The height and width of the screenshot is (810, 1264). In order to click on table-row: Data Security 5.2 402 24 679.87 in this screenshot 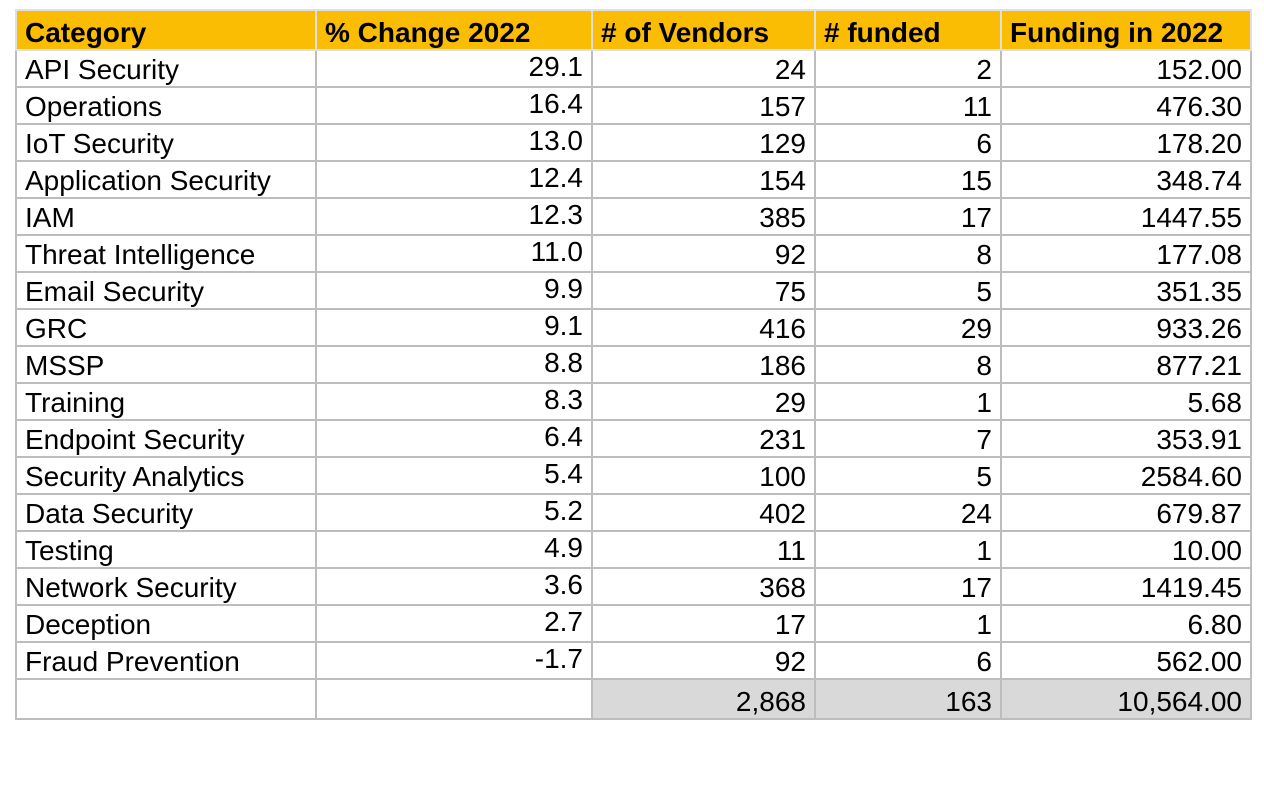, I will do `click(633, 512)`.